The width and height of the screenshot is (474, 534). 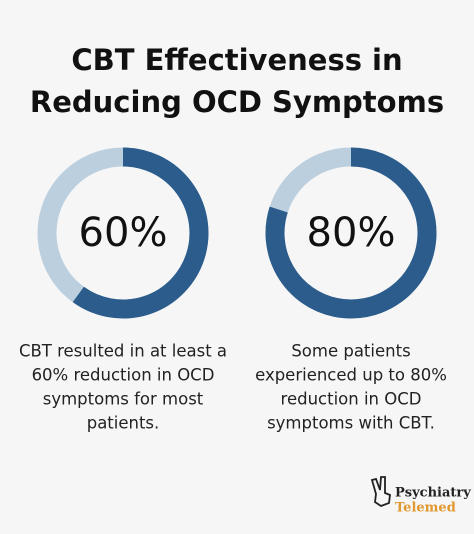 I want to click on logo-text: Telemed, so click(x=425, y=508).